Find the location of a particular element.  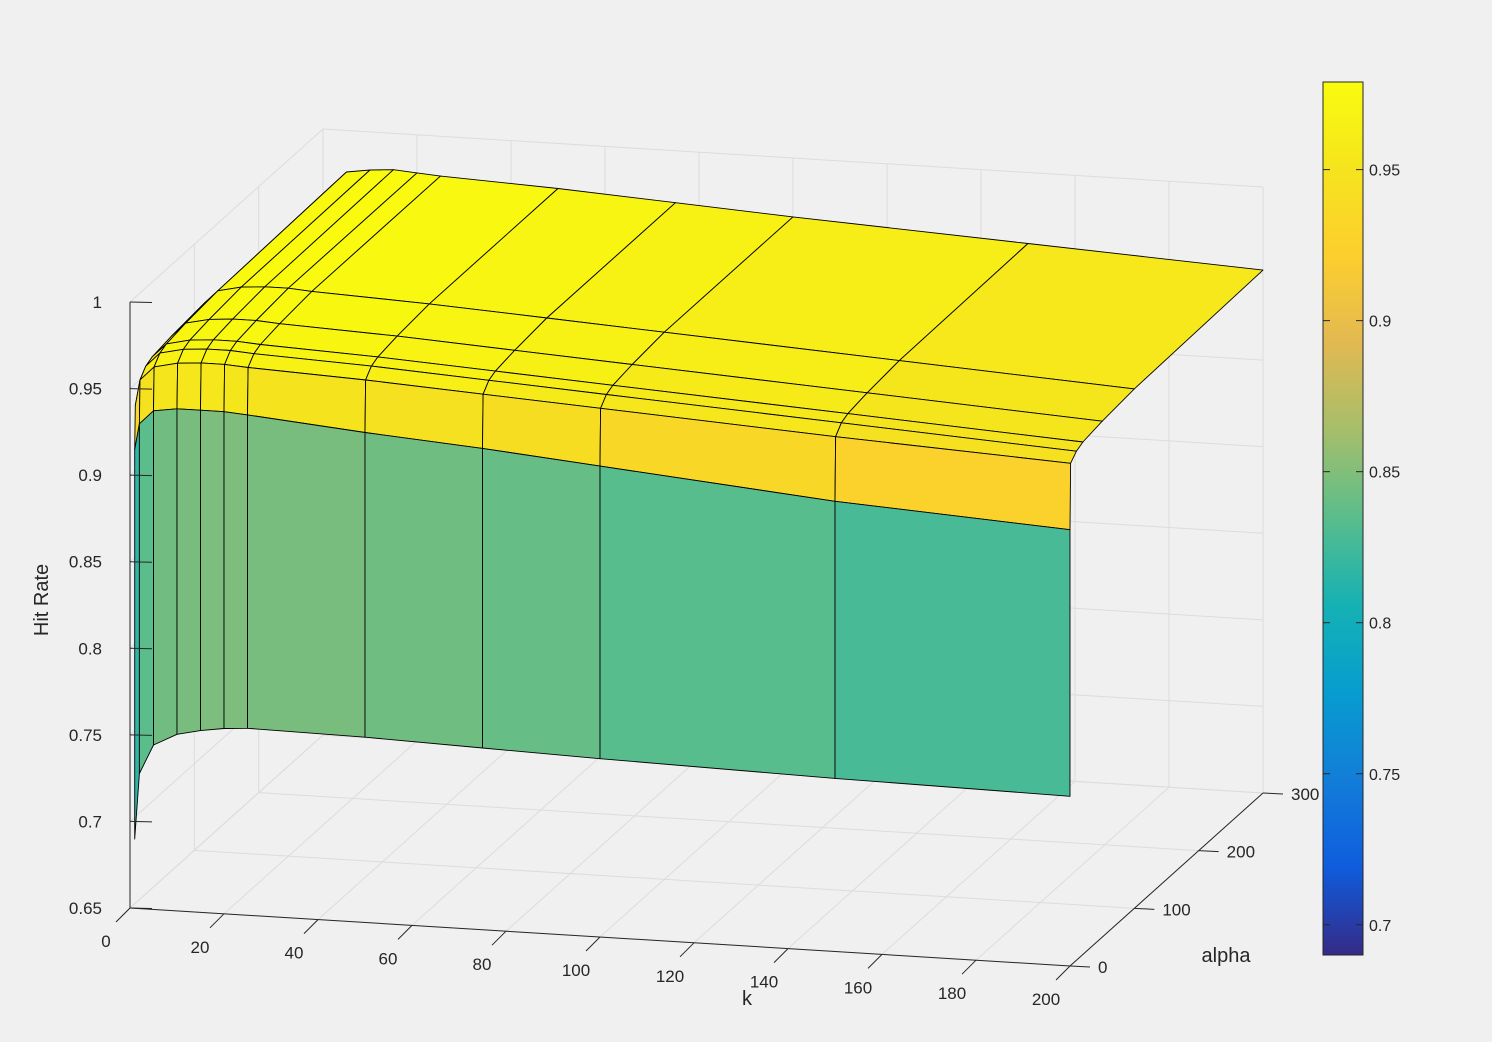

y-tick-label: 0 is located at coordinates (1102, 967).